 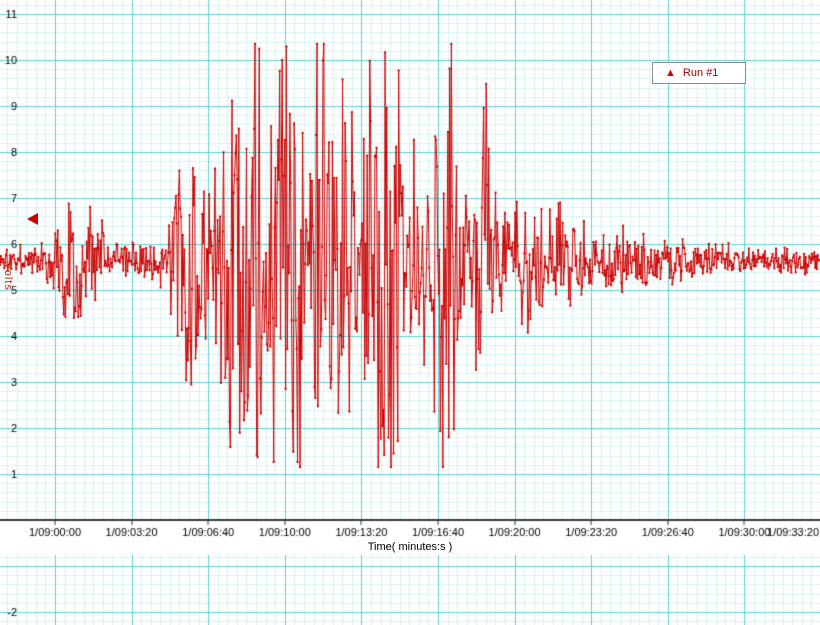 I want to click on level-marker-icon, so click(x=32, y=219).